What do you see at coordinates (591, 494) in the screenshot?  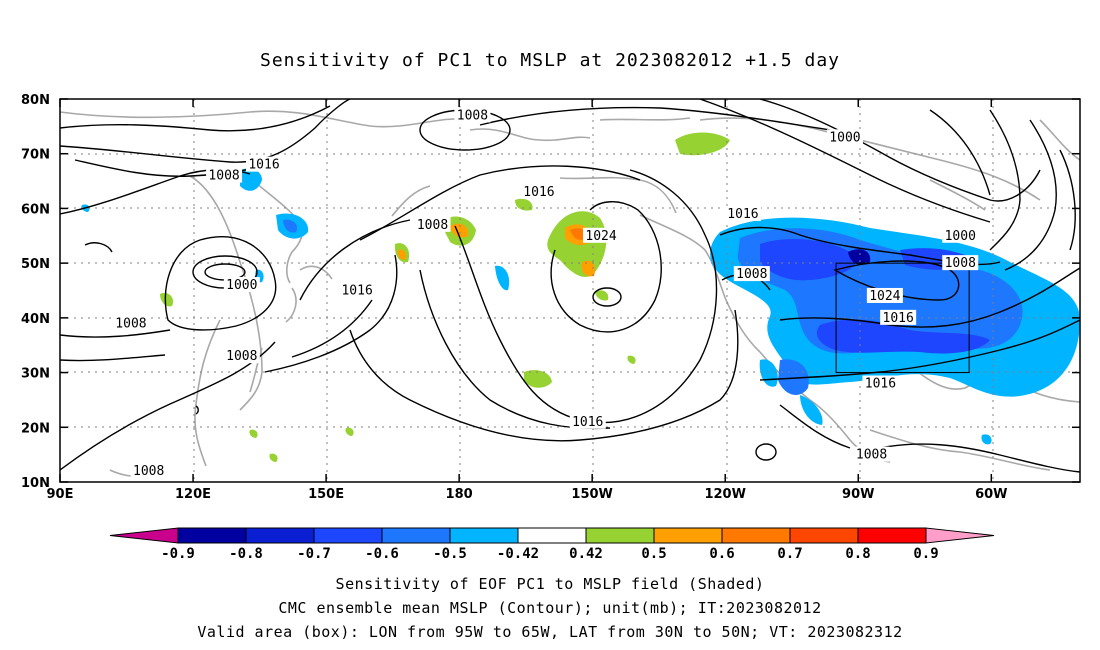 I see `longitude-label: 150W` at bounding box center [591, 494].